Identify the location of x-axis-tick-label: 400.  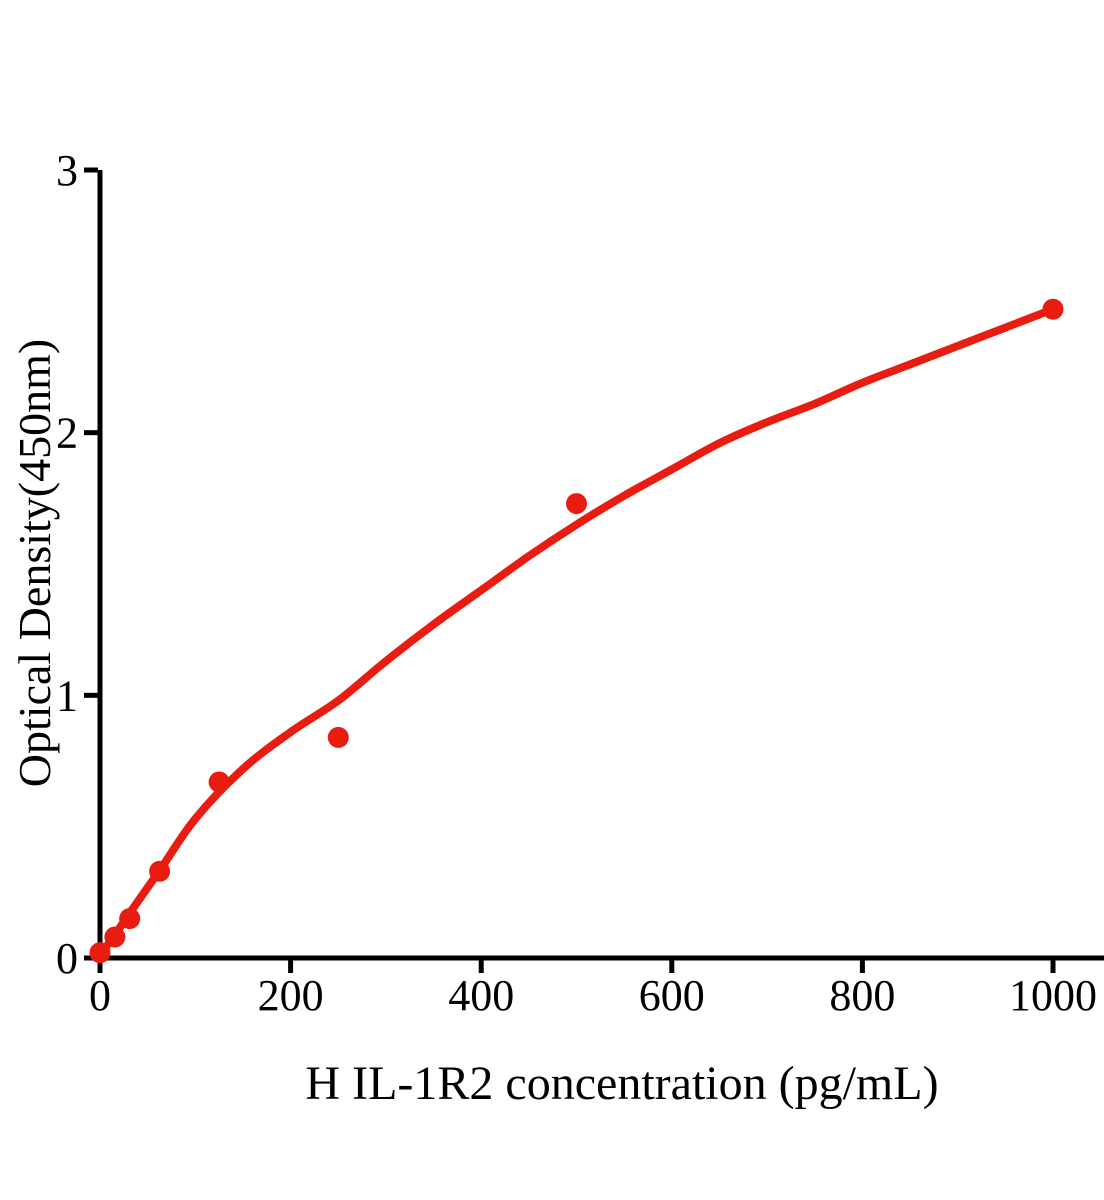
(481, 995).